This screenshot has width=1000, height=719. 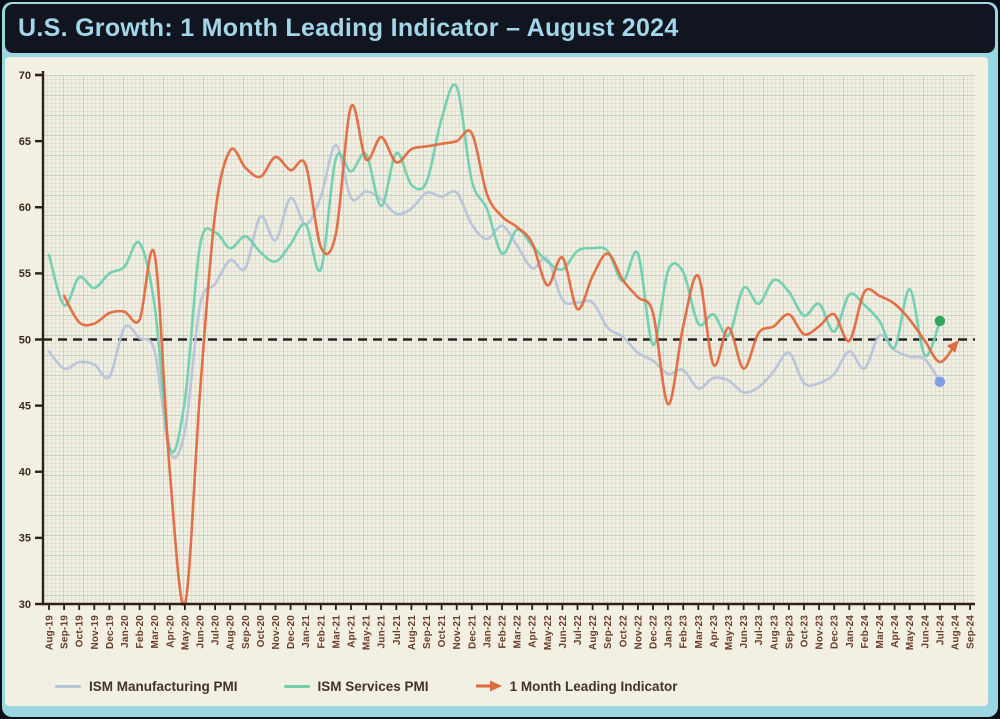 I want to click on x-tick-label: Apr-24, so click(x=895, y=631).